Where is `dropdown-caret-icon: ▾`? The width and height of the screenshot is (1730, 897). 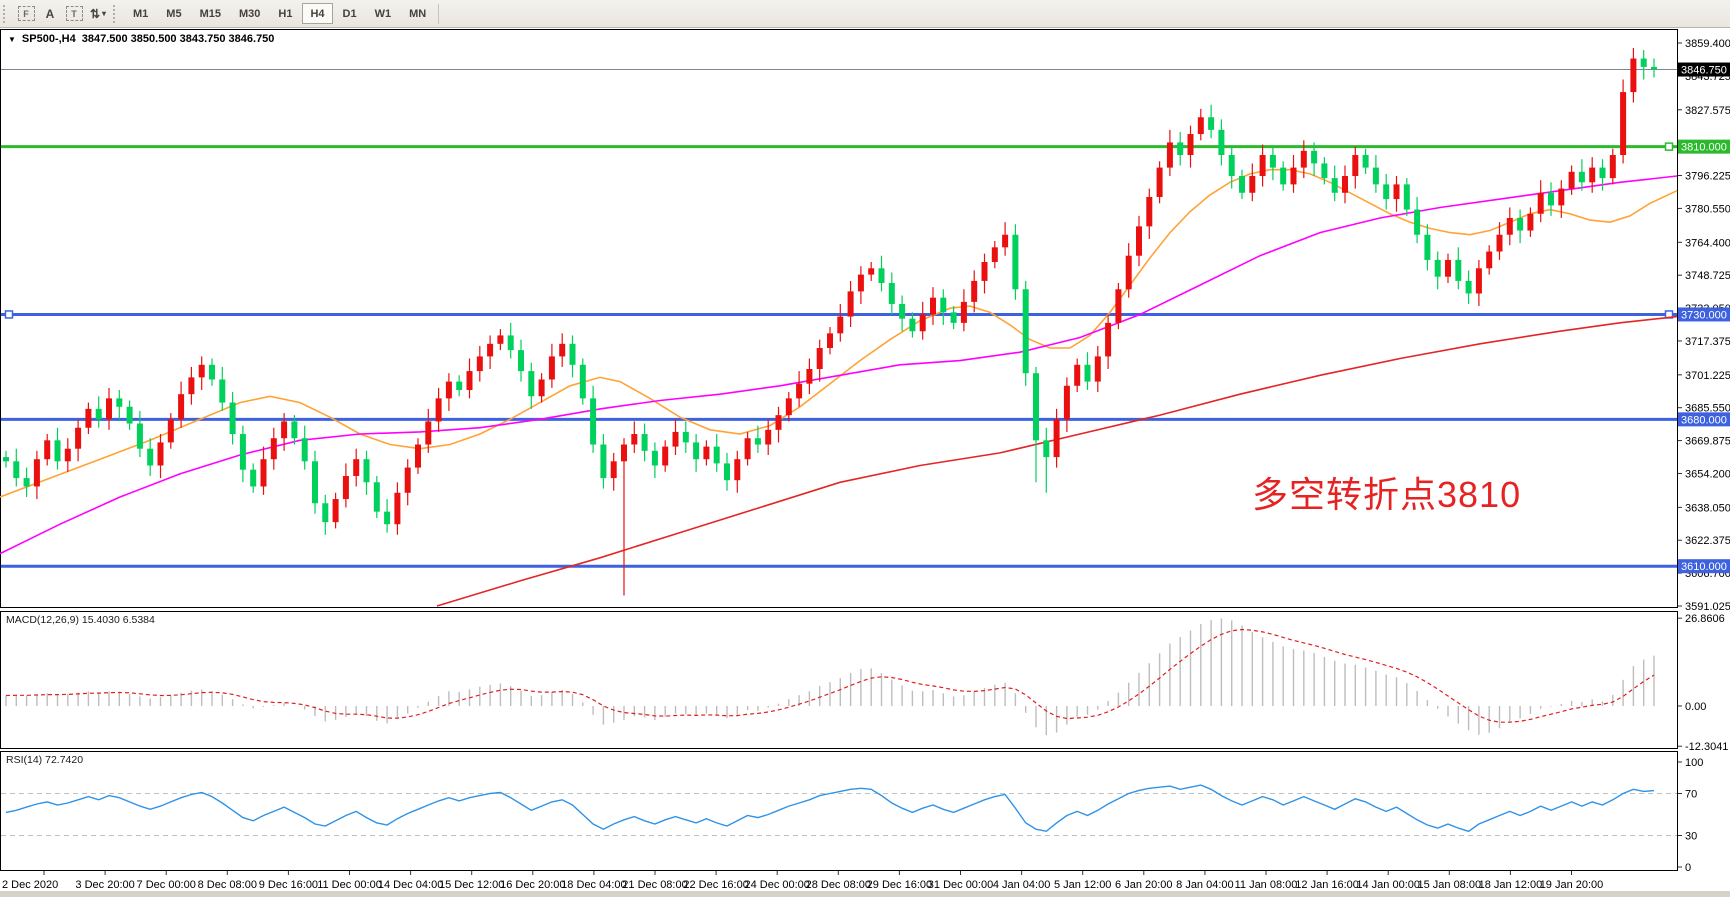 dropdown-caret-icon: ▾ is located at coordinates (104, 13).